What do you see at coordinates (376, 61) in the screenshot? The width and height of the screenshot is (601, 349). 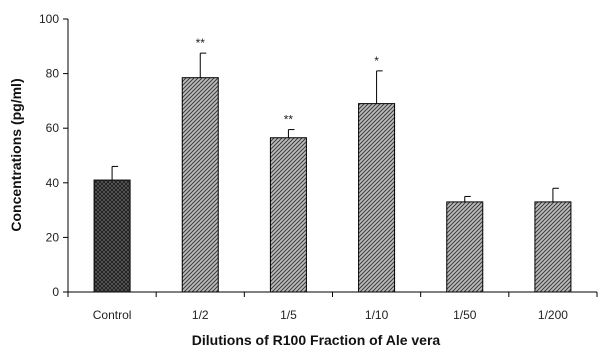 I see `significance-label: *` at bounding box center [376, 61].